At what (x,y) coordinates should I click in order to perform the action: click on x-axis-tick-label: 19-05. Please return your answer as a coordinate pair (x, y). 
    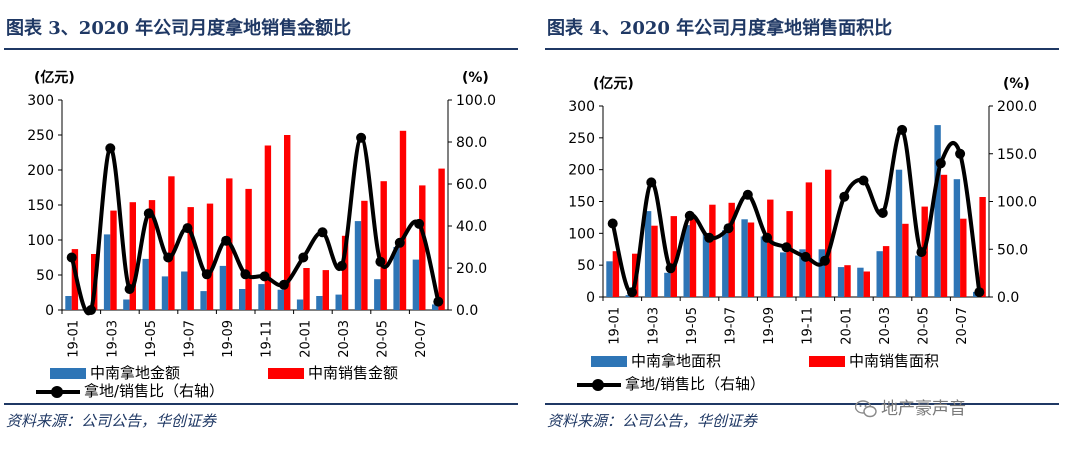
    Looking at the image, I should click on (692, 326).